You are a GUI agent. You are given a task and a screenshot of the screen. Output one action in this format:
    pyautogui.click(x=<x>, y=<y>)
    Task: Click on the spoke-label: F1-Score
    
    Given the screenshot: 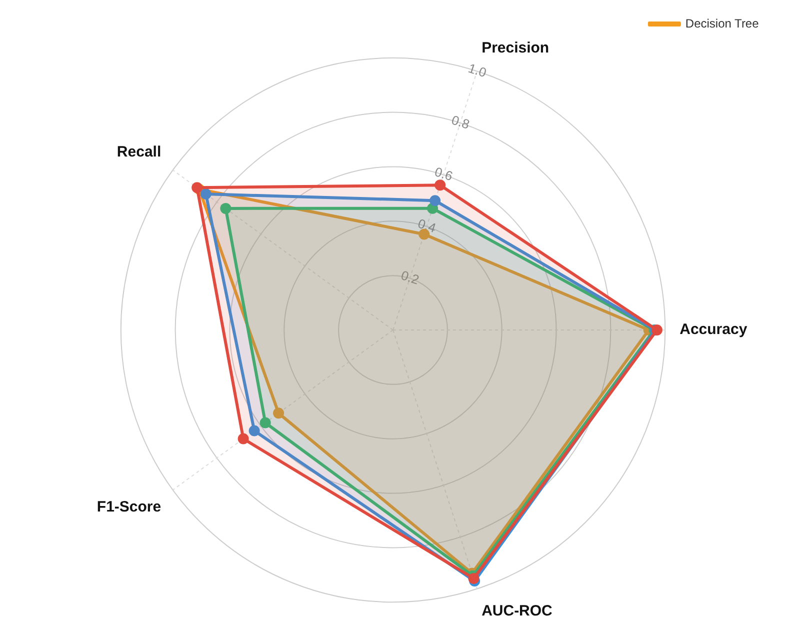 What is the action you would take?
    pyautogui.click(x=129, y=507)
    